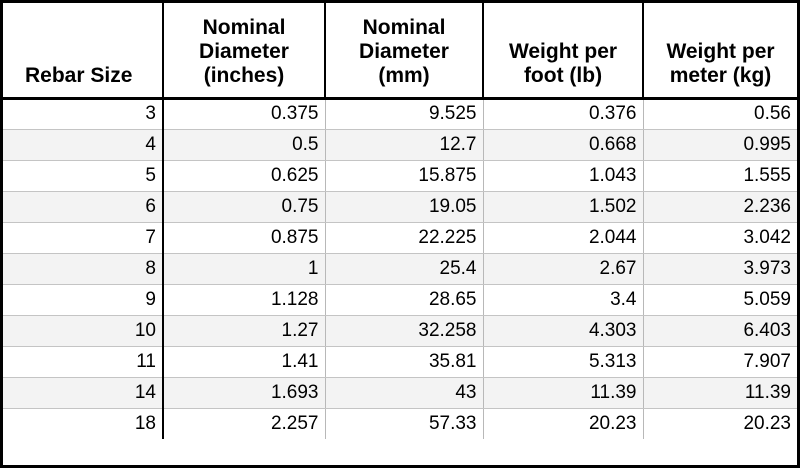 Image resolution: width=800 pixels, height=468 pixels. What do you see at coordinates (720, 331) in the screenshot?
I see `cell-weight-per-meter: 6.403` at bounding box center [720, 331].